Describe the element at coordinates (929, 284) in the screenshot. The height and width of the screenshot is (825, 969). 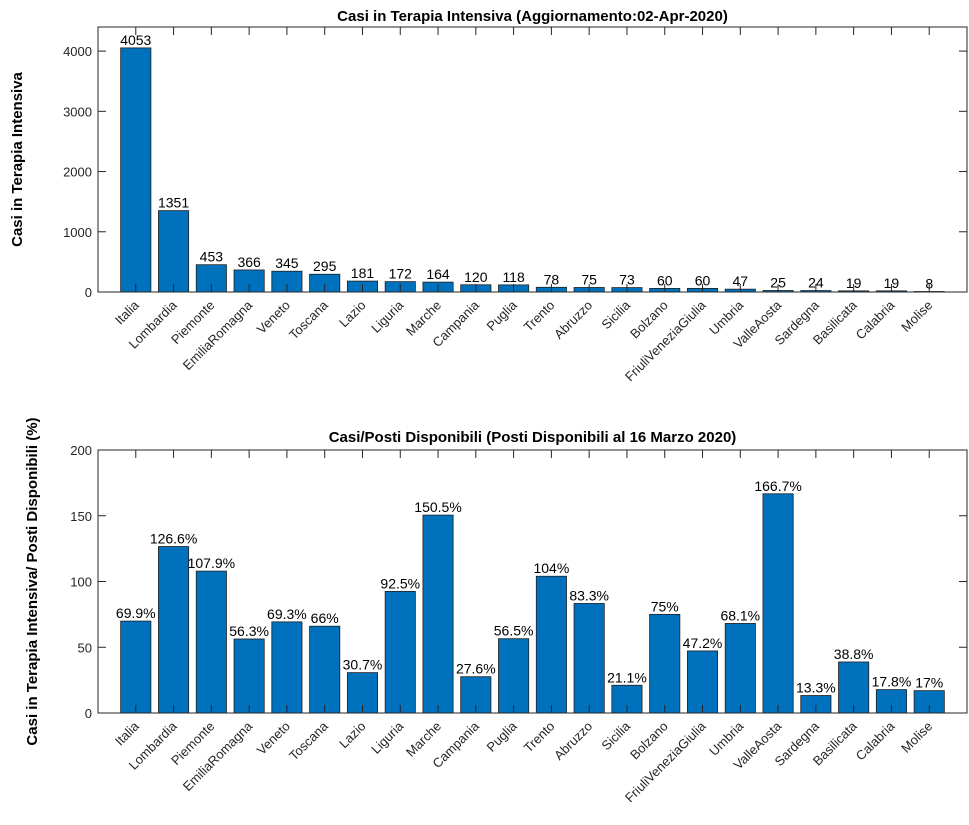
I see `data-label-molise: 8` at that location.